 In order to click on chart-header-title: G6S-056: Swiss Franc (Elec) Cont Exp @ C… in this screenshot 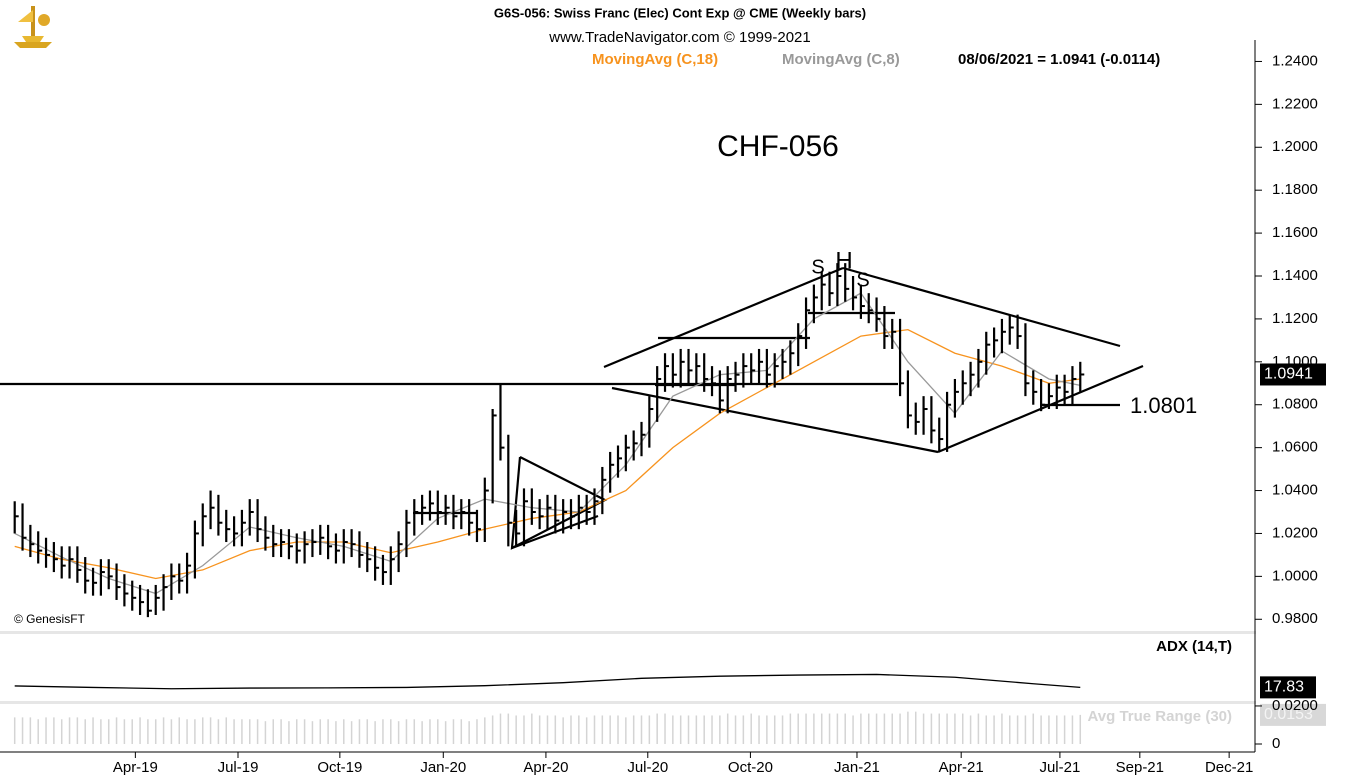, I will do `click(680, 12)`.